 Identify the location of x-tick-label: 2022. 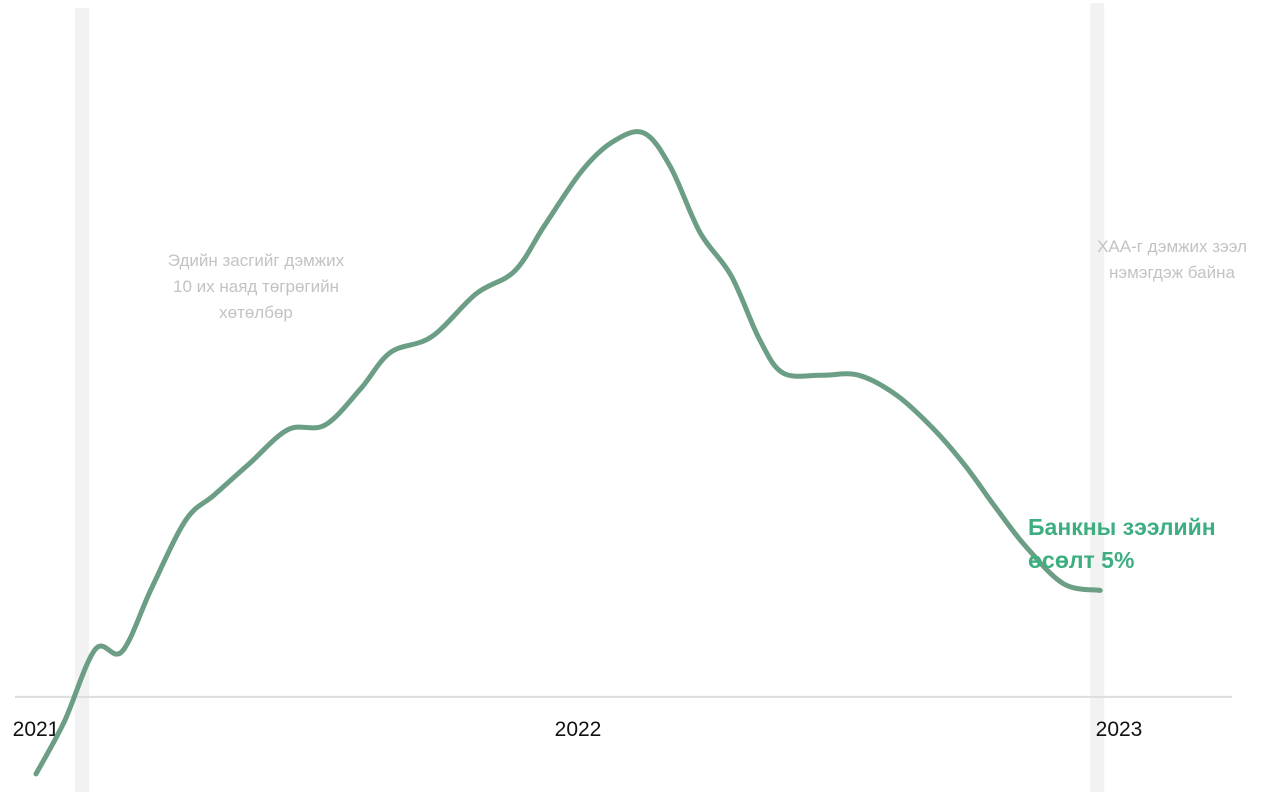
(578, 729).